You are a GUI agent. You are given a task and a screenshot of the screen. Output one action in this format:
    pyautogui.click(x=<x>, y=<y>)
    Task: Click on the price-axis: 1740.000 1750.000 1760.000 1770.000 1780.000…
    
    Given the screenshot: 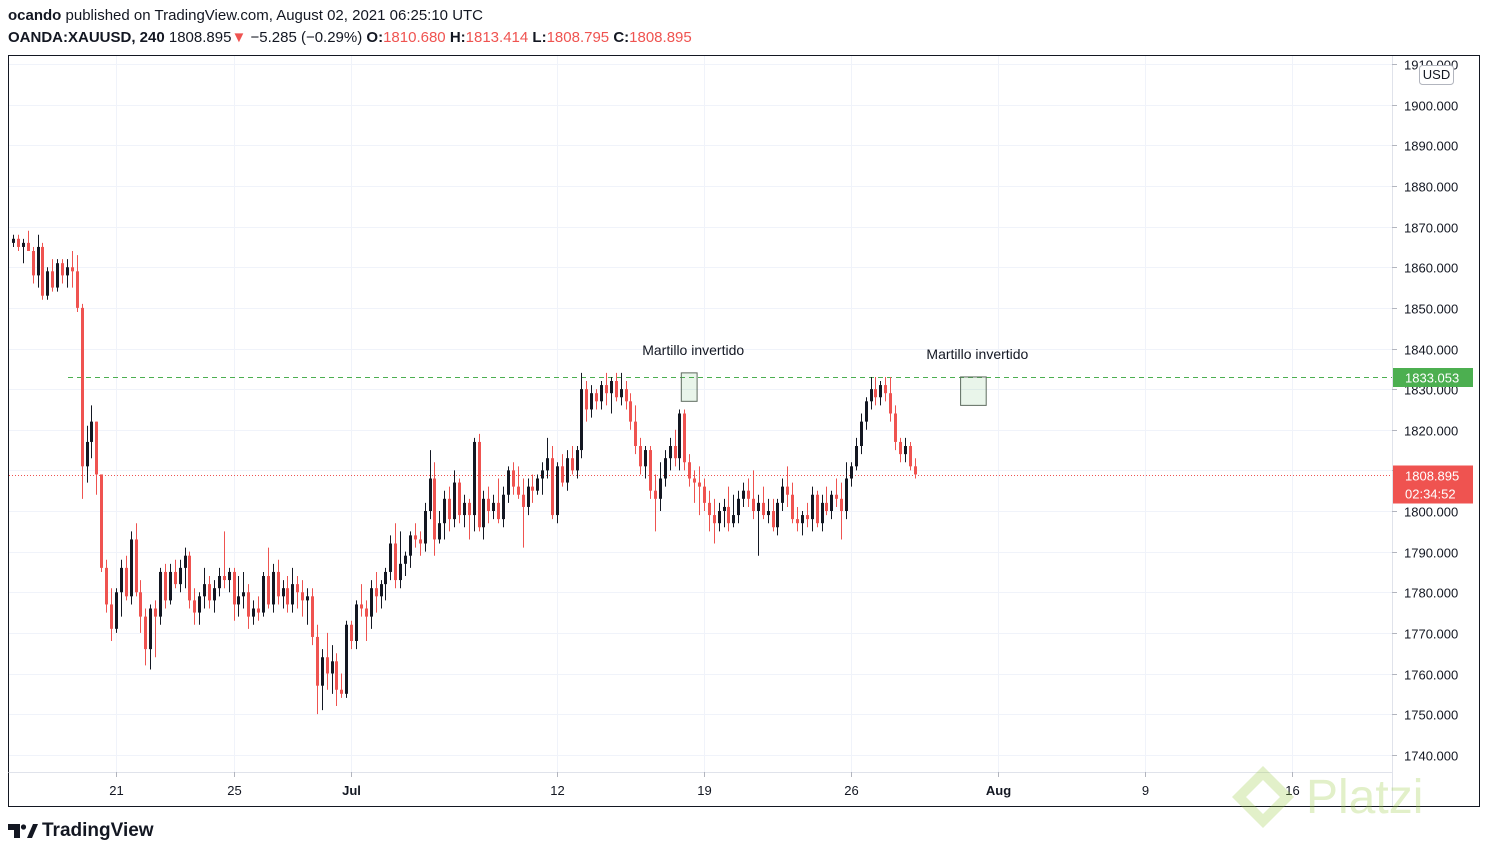 What is the action you would take?
    pyautogui.click(x=1425, y=411)
    